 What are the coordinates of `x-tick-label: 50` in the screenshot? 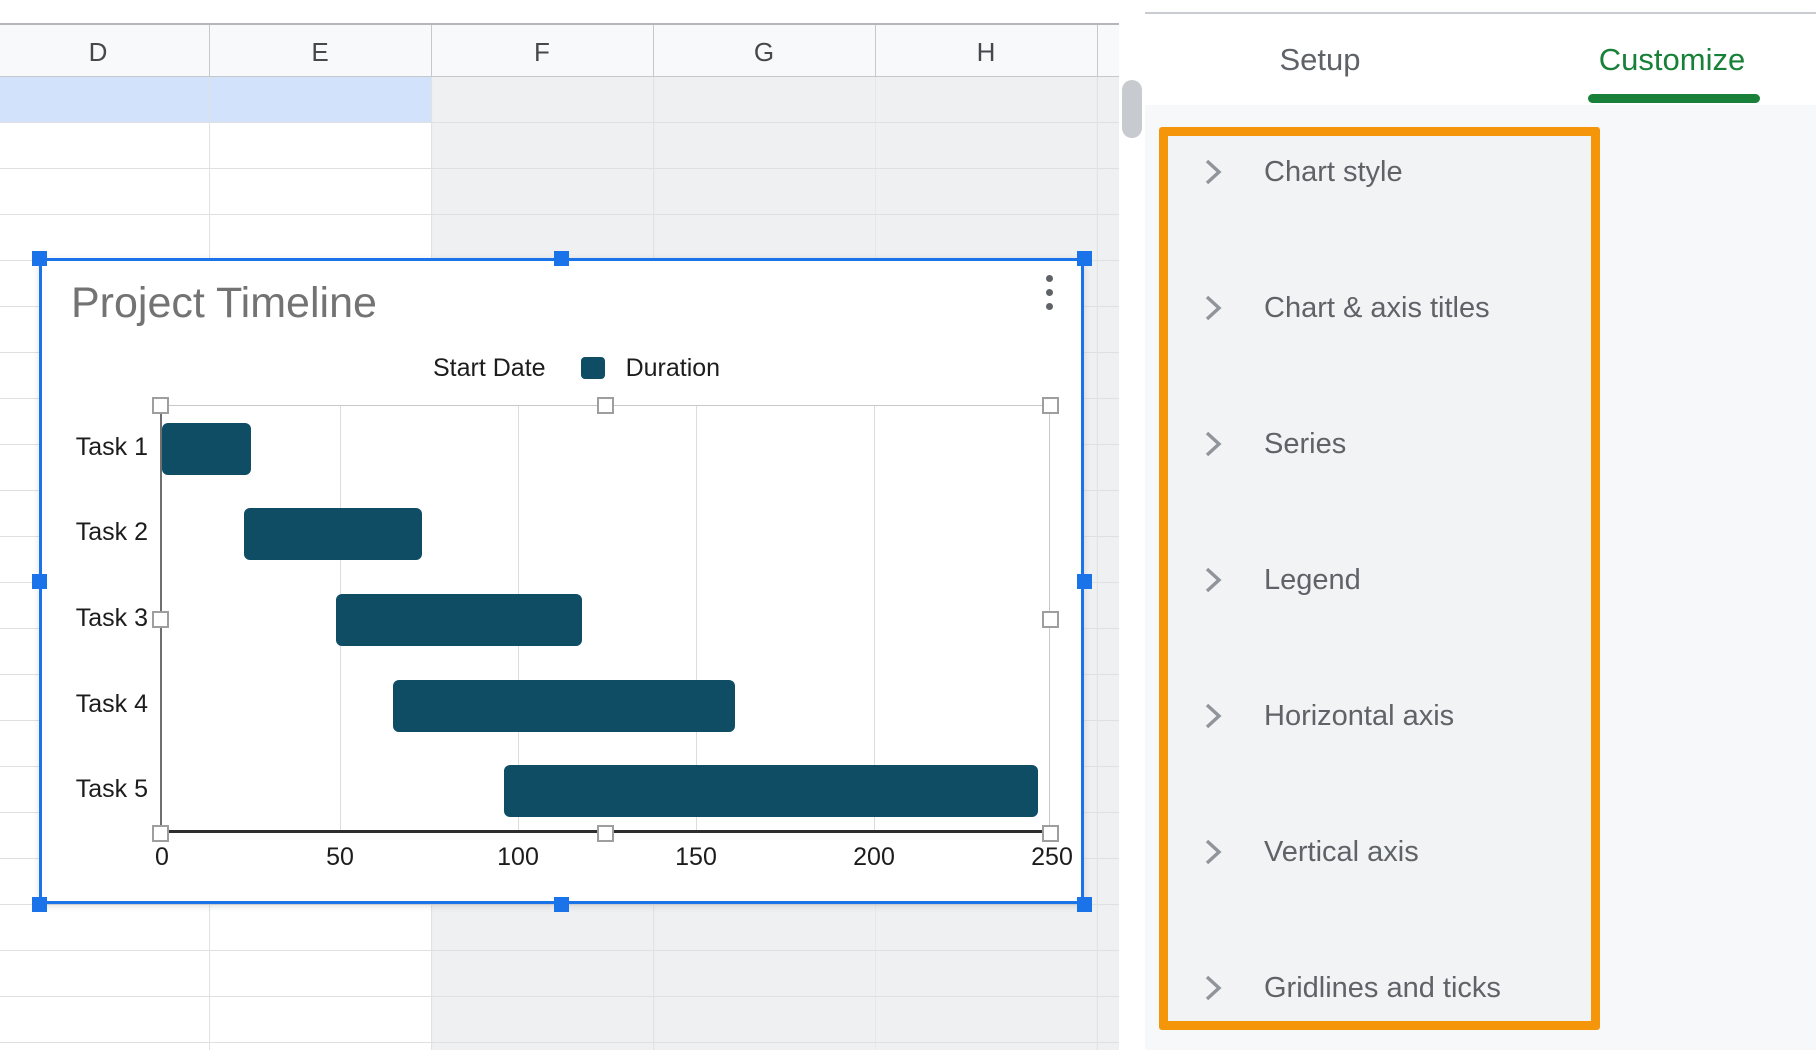 It's located at (340, 857).